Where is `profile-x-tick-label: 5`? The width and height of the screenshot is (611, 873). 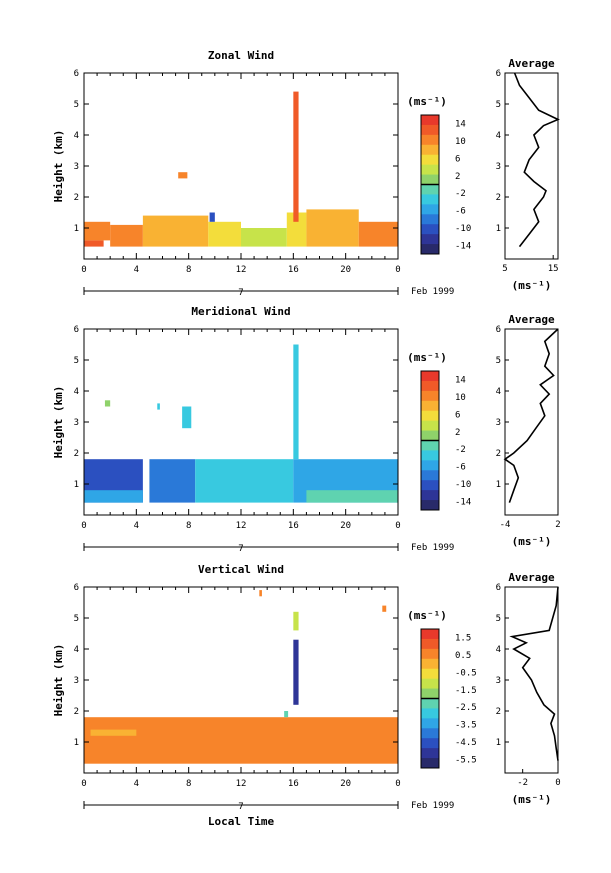 profile-x-tick-label: 5 is located at coordinates (504, 269).